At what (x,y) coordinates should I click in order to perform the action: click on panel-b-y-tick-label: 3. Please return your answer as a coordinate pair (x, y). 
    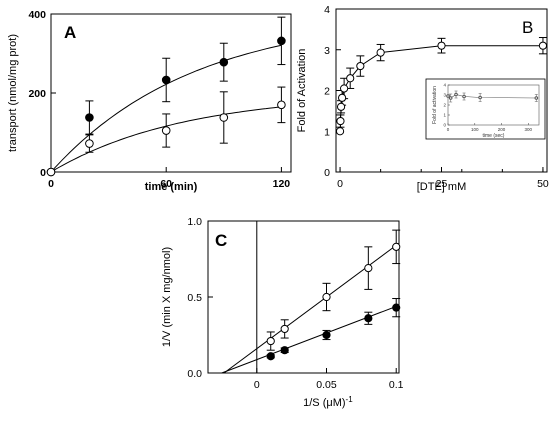
    Looking at the image, I should click on (327, 51).